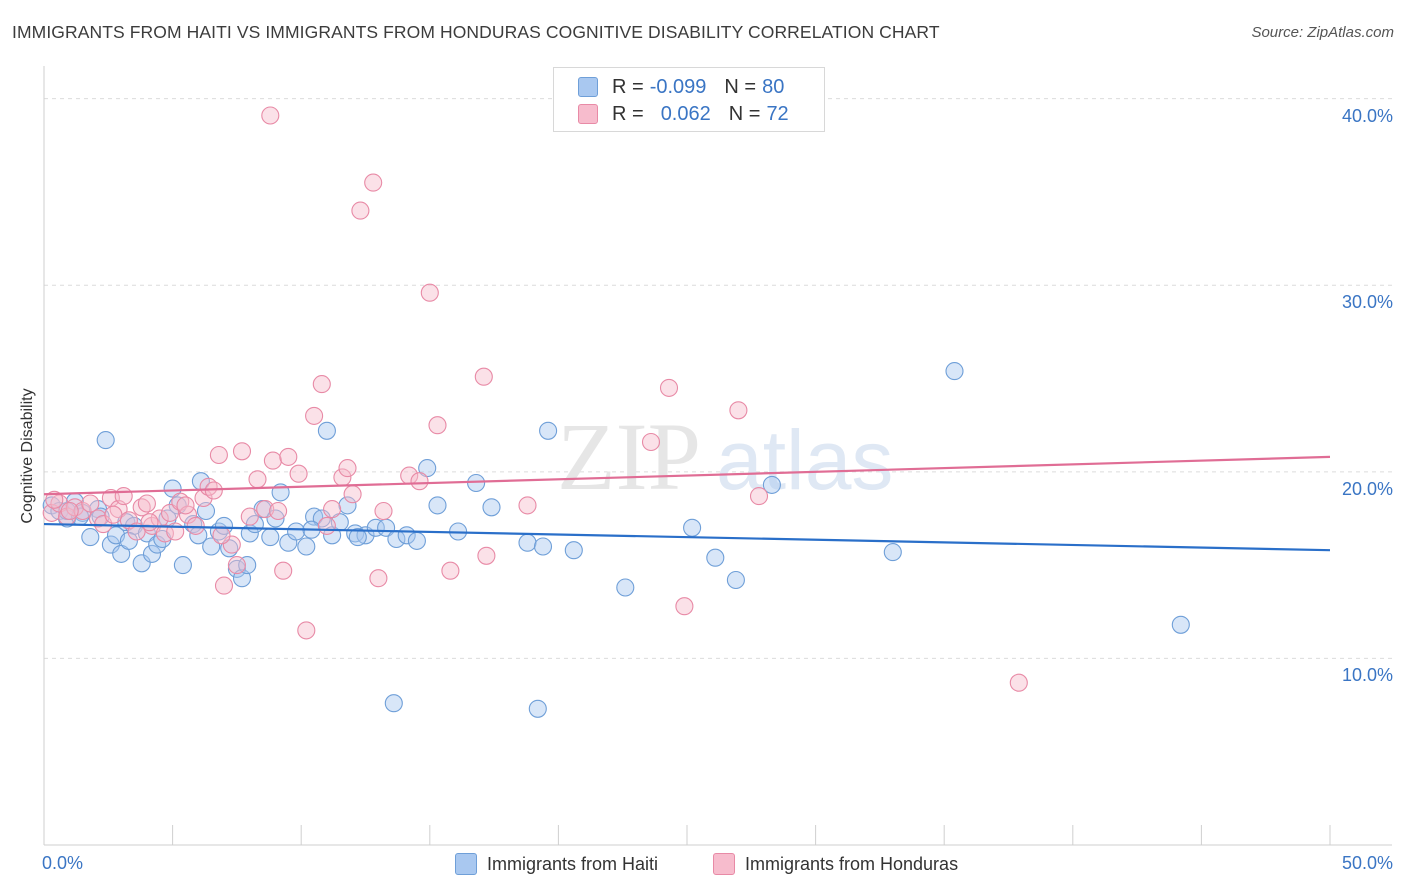 The height and width of the screenshot is (892, 1406). I want to click on source-credit: Source: ZipAtlas.com, so click(1322, 32).